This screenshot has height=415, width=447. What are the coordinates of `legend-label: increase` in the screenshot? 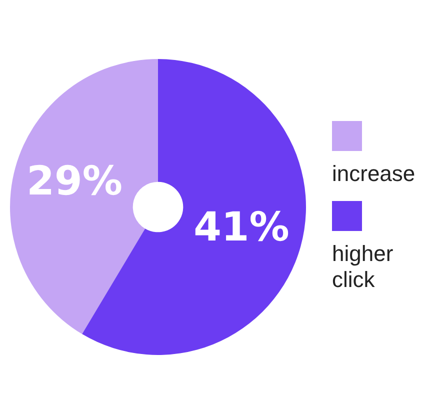 It's located at (374, 174).